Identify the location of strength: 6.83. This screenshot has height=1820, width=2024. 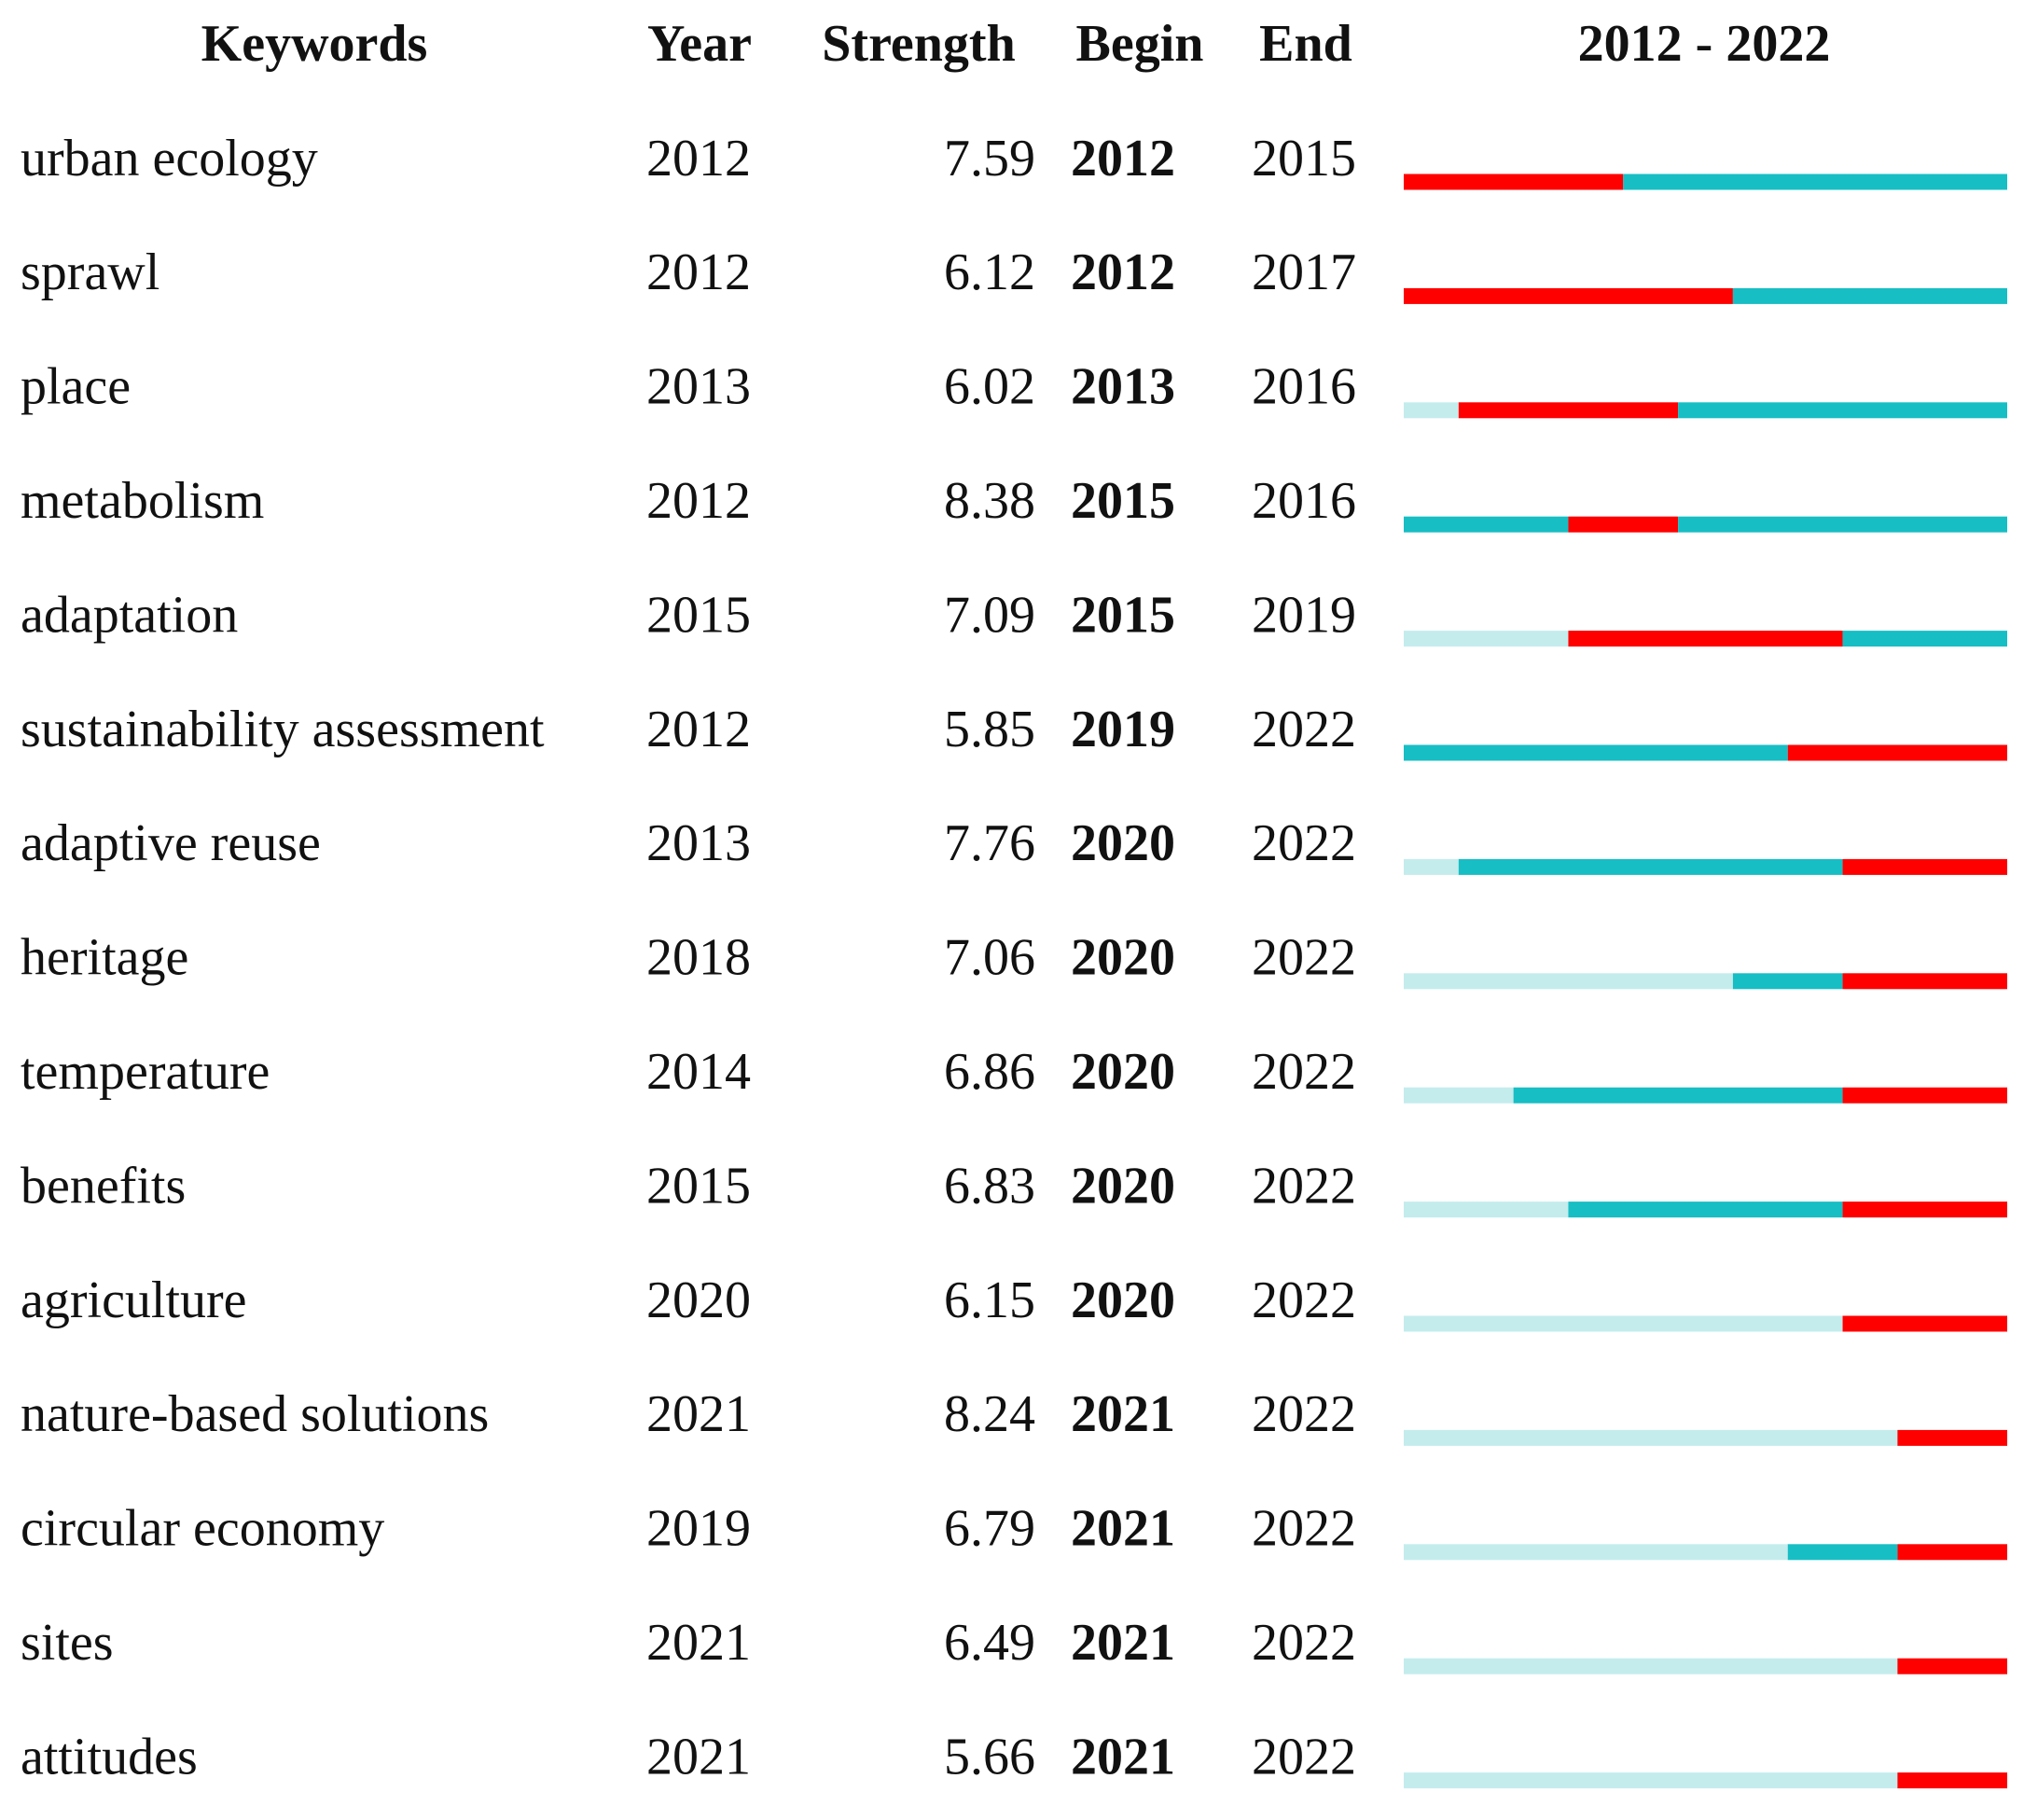
(989, 1186).